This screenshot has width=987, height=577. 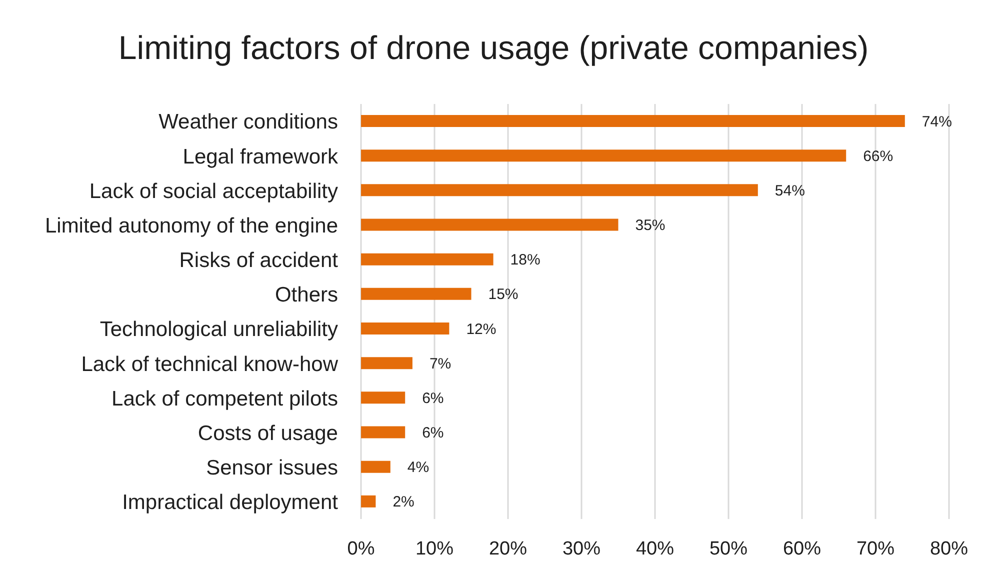 I want to click on y-tick-label: Impractical deployment, so click(x=230, y=502).